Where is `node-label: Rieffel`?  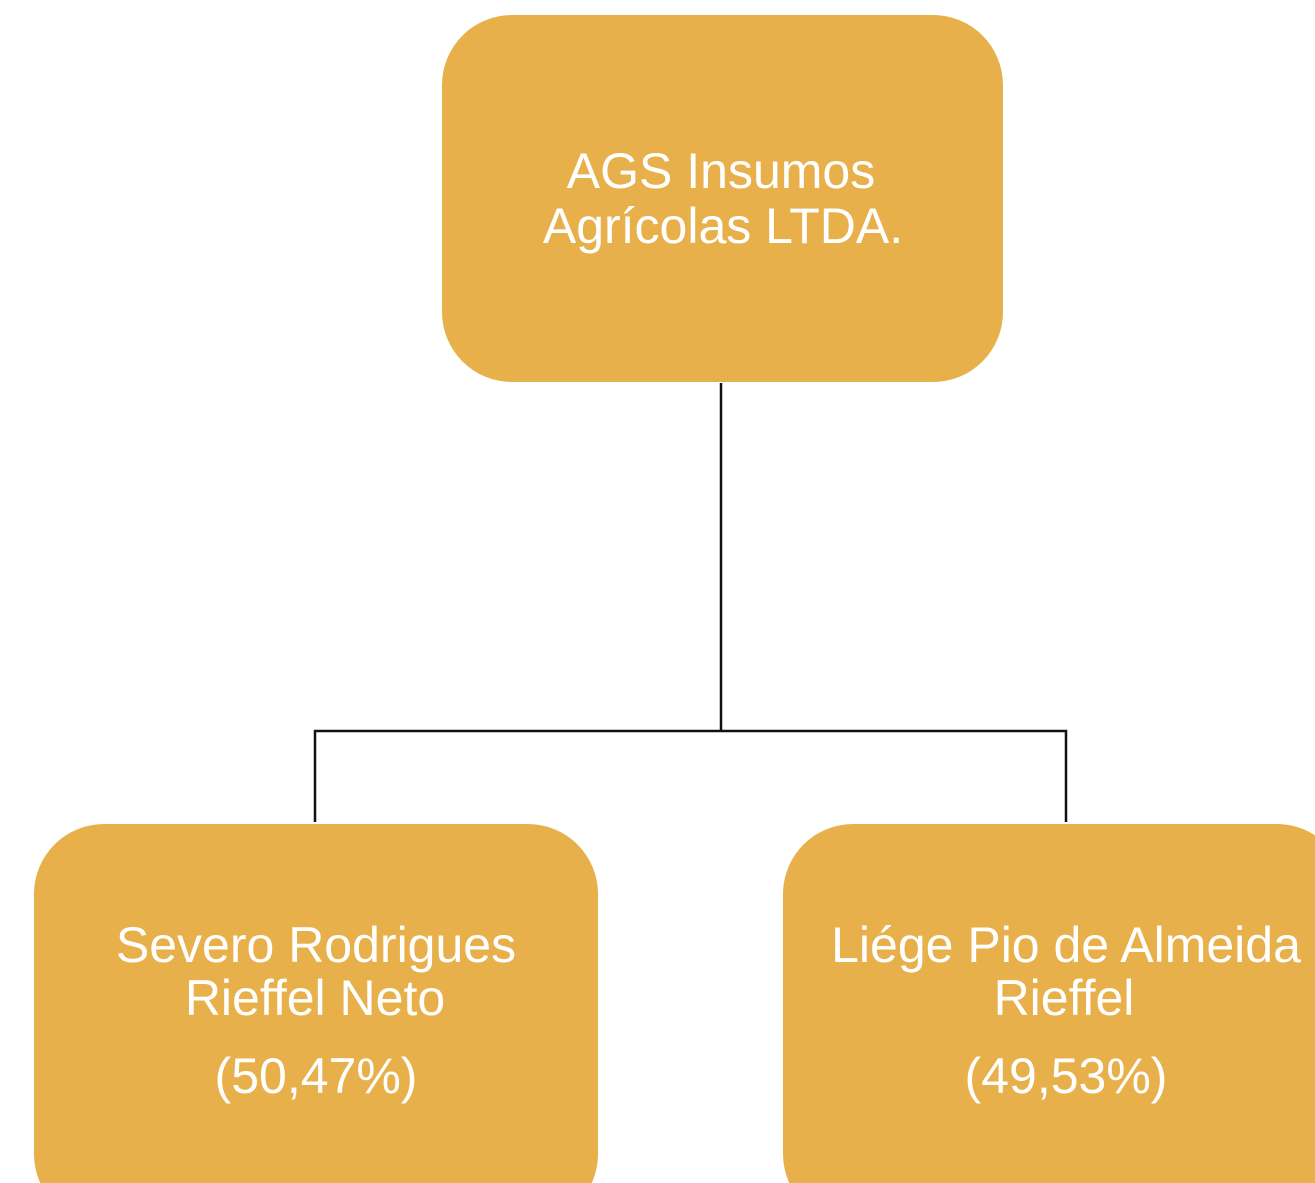
node-label: Rieffel is located at coordinates (1064, 998).